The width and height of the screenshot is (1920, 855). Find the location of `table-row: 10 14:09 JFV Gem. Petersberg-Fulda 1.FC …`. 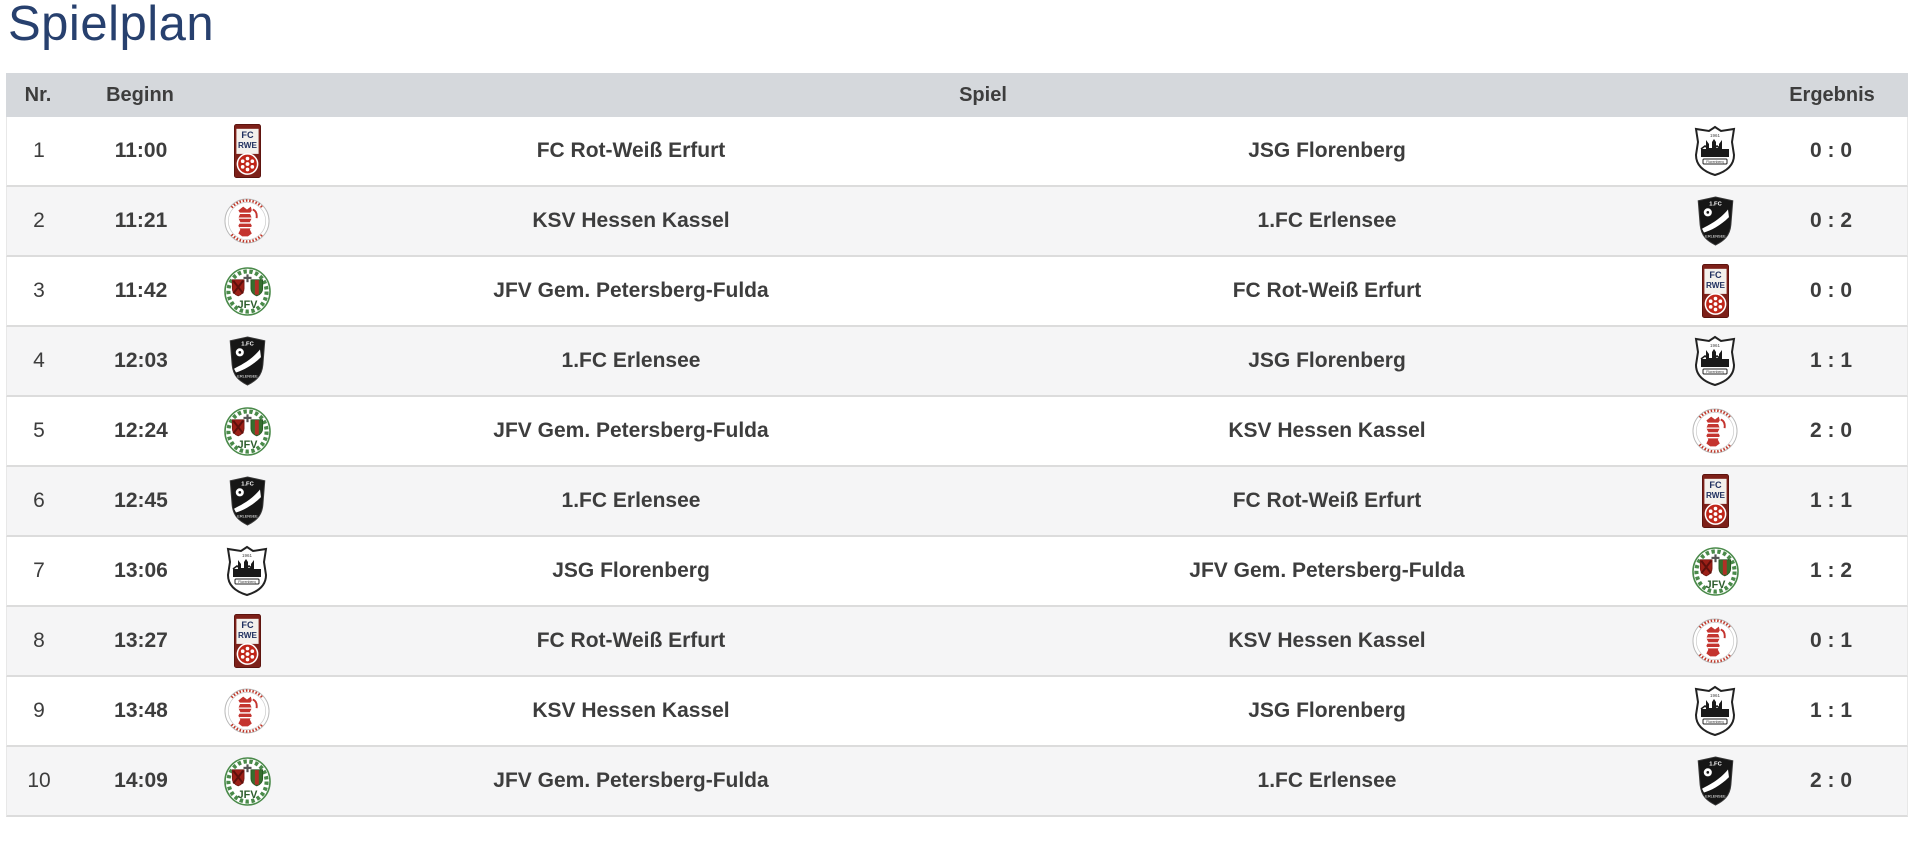

table-row: 10 14:09 JFV Gem. Petersberg-Fulda 1.FC … is located at coordinates (957, 782).